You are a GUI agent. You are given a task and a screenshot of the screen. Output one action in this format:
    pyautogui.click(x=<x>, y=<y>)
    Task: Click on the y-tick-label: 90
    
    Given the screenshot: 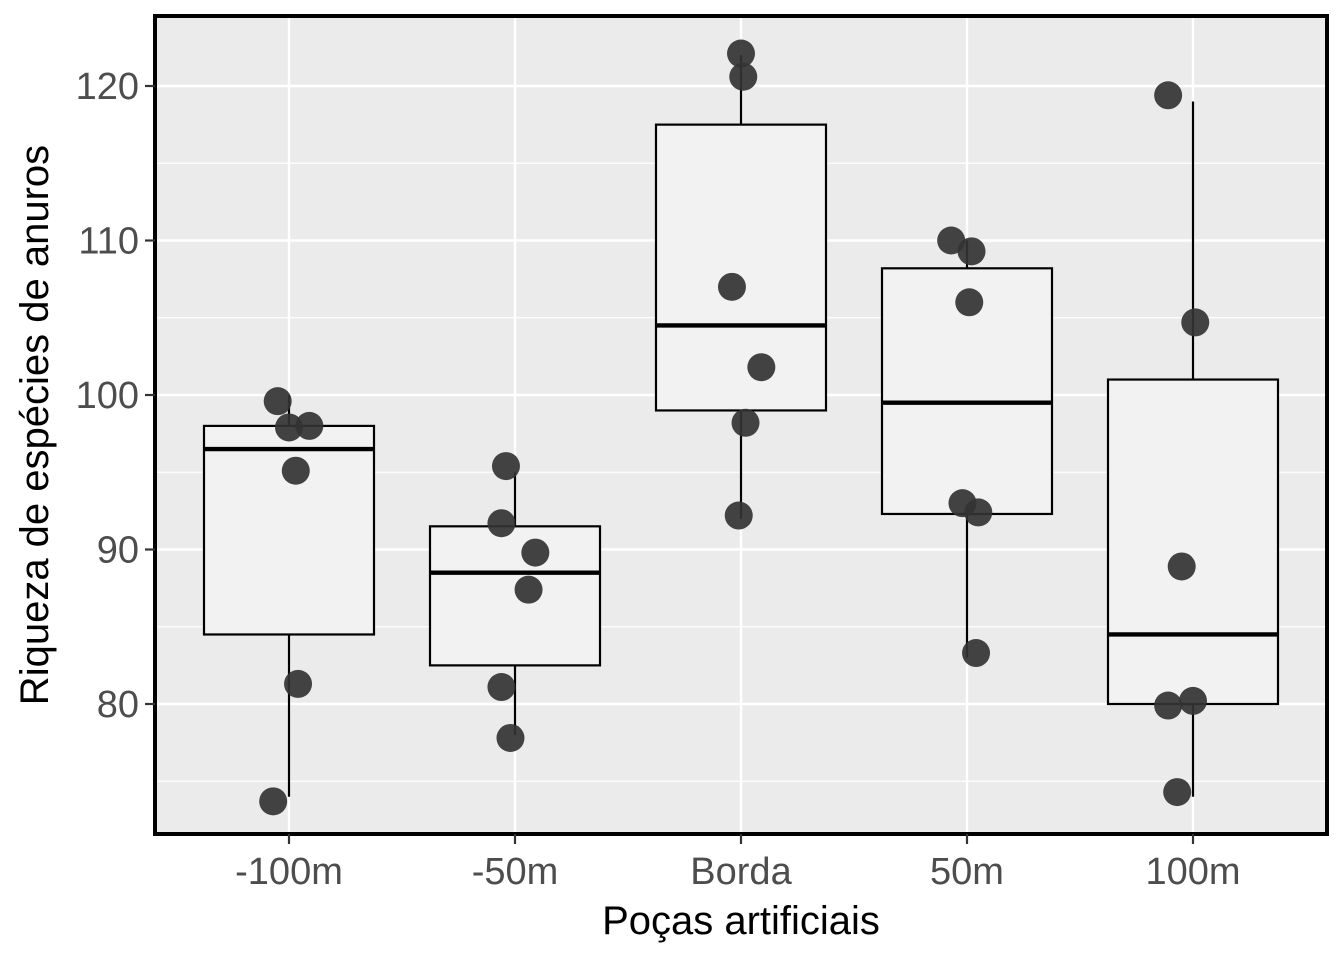 What is the action you would take?
    pyautogui.click(x=118, y=551)
    